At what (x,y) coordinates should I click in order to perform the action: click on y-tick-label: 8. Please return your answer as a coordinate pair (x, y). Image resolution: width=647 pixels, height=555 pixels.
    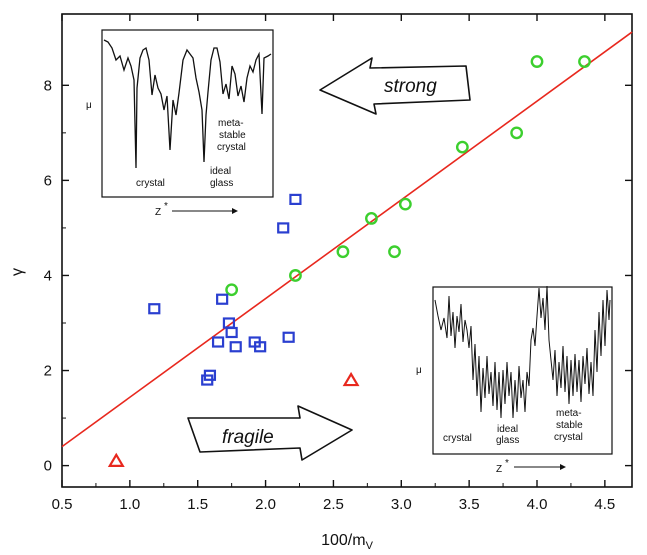
    Looking at the image, I should click on (48, 85).